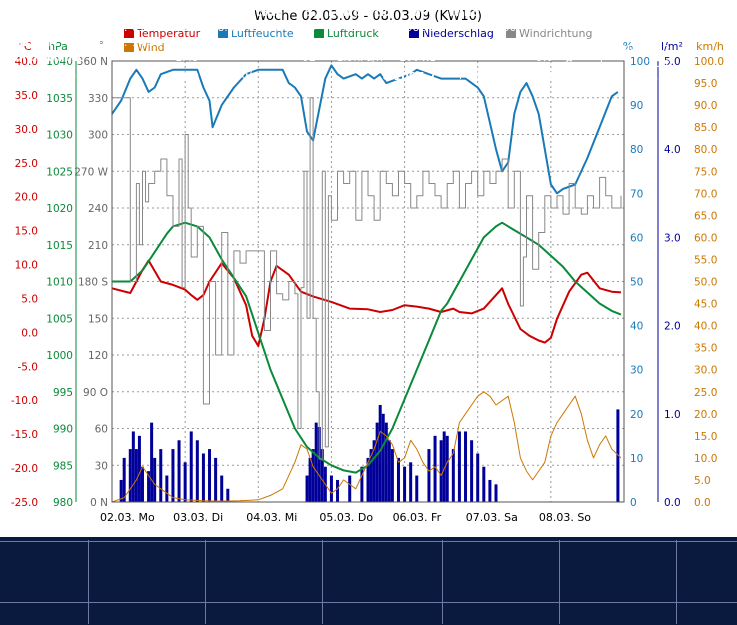  What do you see at coordinates (657, 12) in the screenshot?
I see `rain-unit: l/m²` at bounding box center [657, 12].